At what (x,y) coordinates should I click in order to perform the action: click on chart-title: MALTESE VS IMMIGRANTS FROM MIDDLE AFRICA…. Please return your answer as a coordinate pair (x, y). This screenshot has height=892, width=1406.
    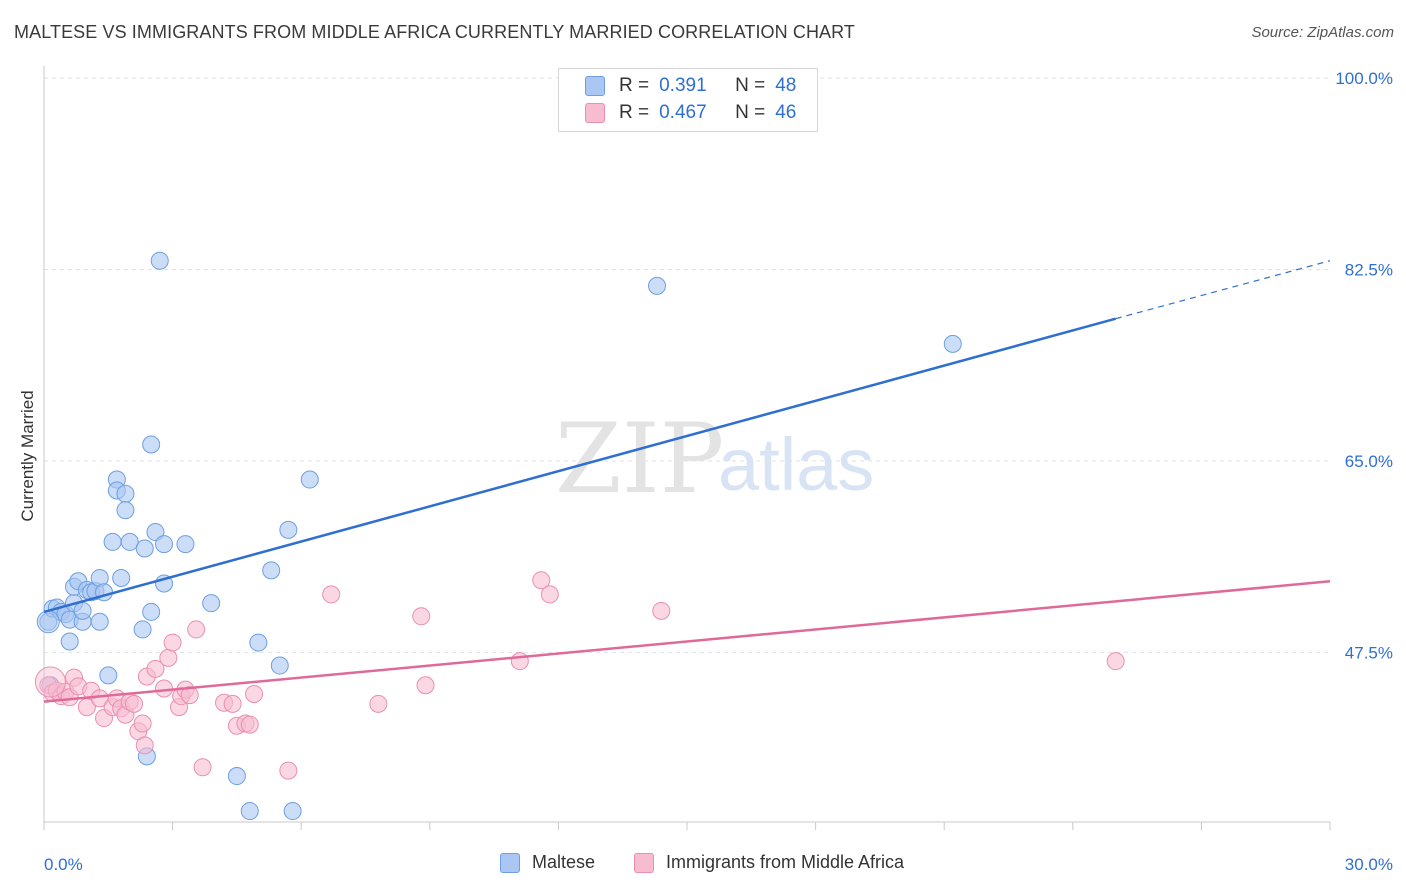
    Looking at the image, I should click on (435, 32).